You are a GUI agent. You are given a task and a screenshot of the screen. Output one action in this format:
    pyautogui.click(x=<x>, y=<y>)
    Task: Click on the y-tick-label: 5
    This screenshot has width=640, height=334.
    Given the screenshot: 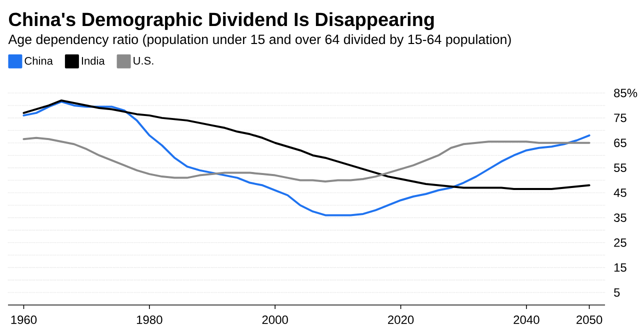 What is the action you would take?
    pyautogui.click(x=617, y=292)
    